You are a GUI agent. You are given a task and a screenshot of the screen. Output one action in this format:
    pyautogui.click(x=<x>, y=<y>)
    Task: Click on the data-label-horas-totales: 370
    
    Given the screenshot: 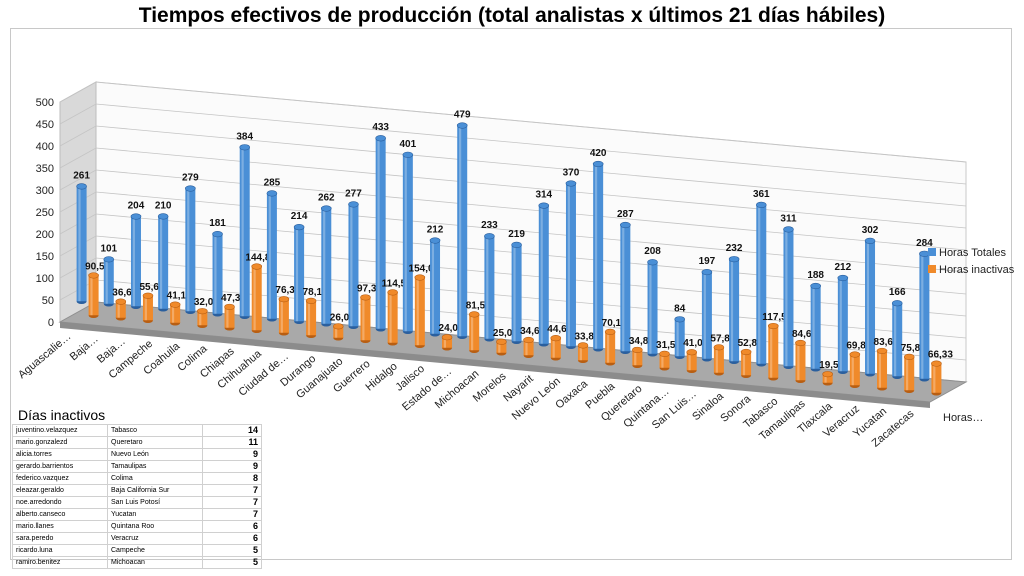 What is the action you would take?
    pyautogui.click(x=571, y=172)
    